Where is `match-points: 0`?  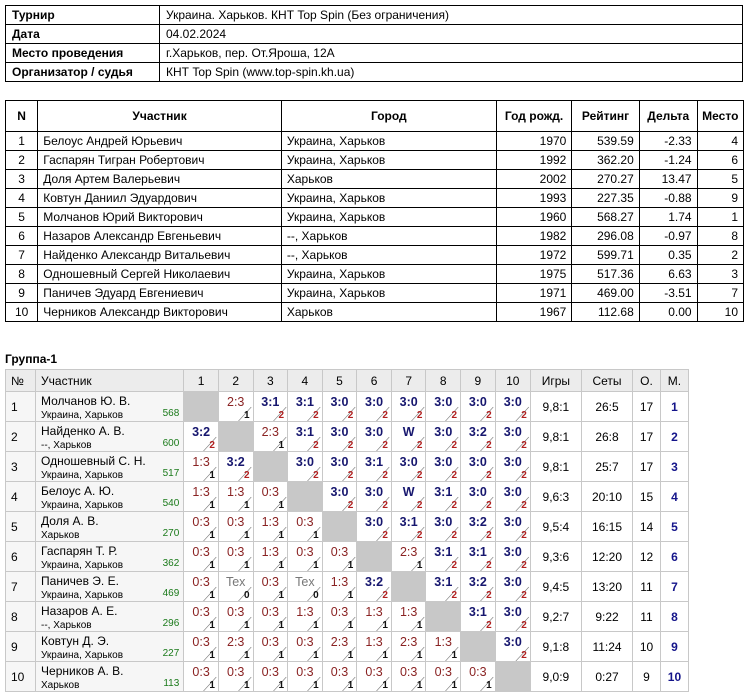 match-points: 0 is located at coordinates (316, 595).